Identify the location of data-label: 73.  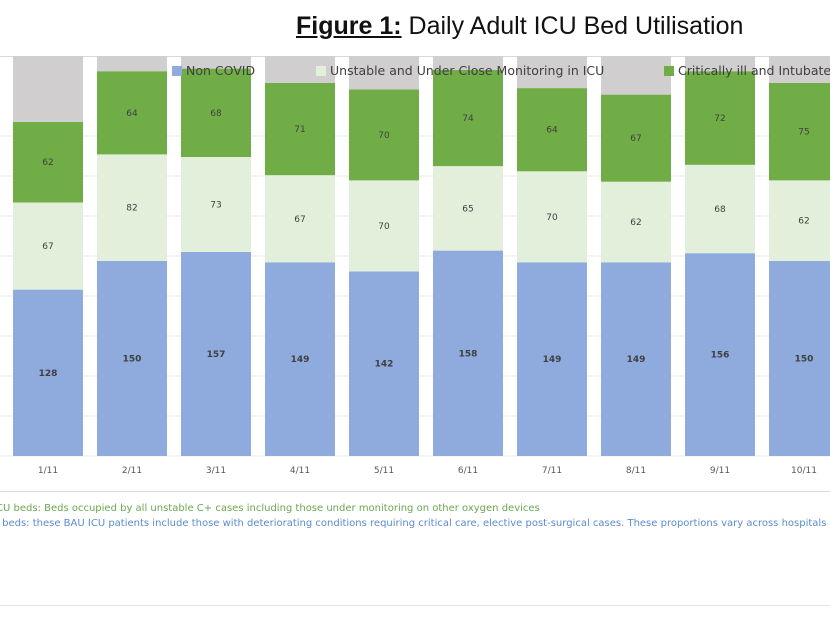
(215, 205).